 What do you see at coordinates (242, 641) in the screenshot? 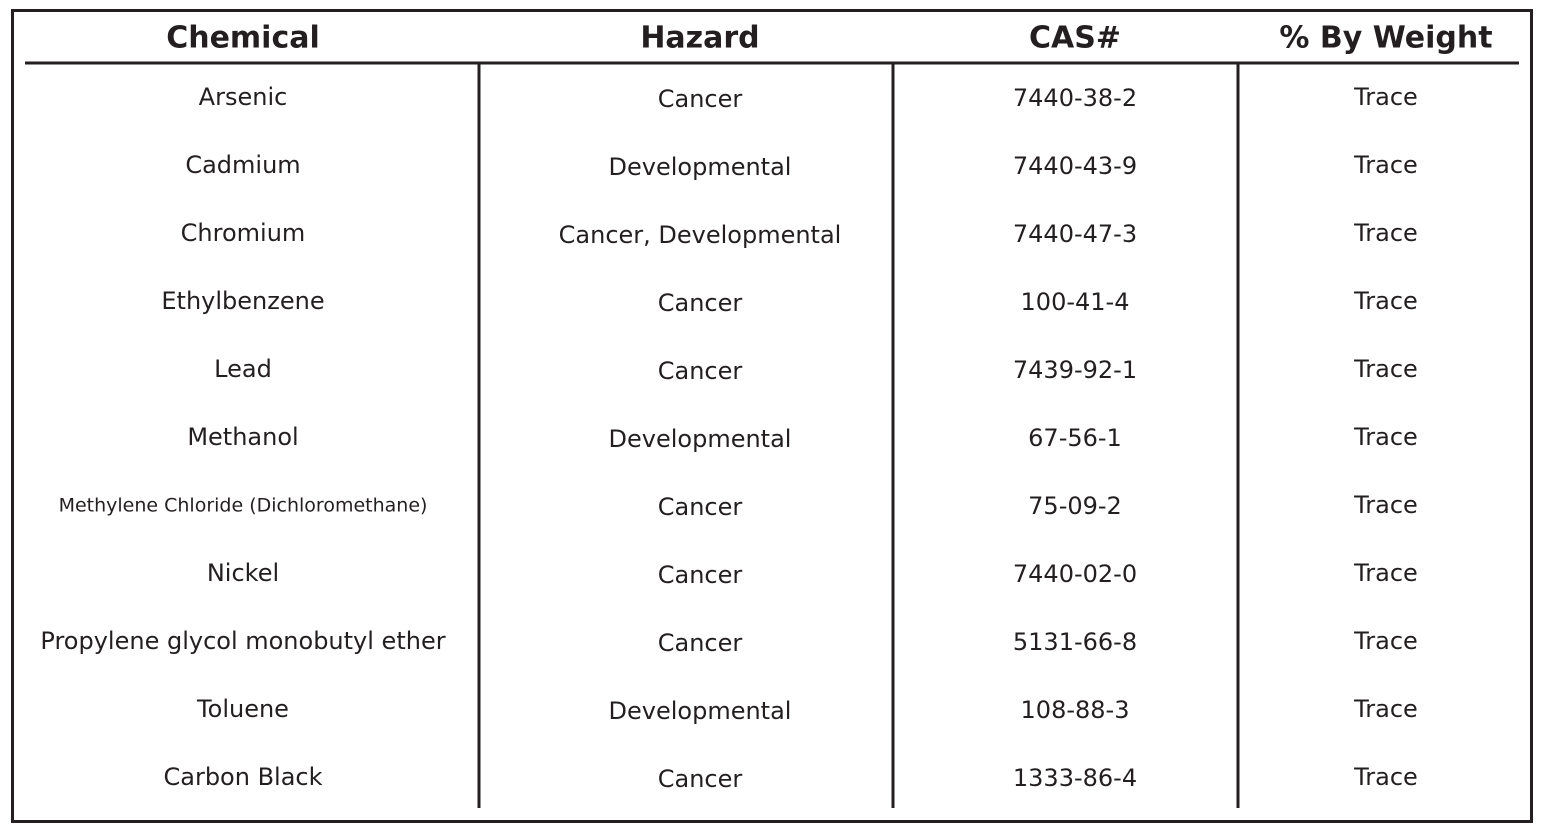
I see `table-cell: Propylene glycol monobutyl ether` at bounding box center [242, 641].